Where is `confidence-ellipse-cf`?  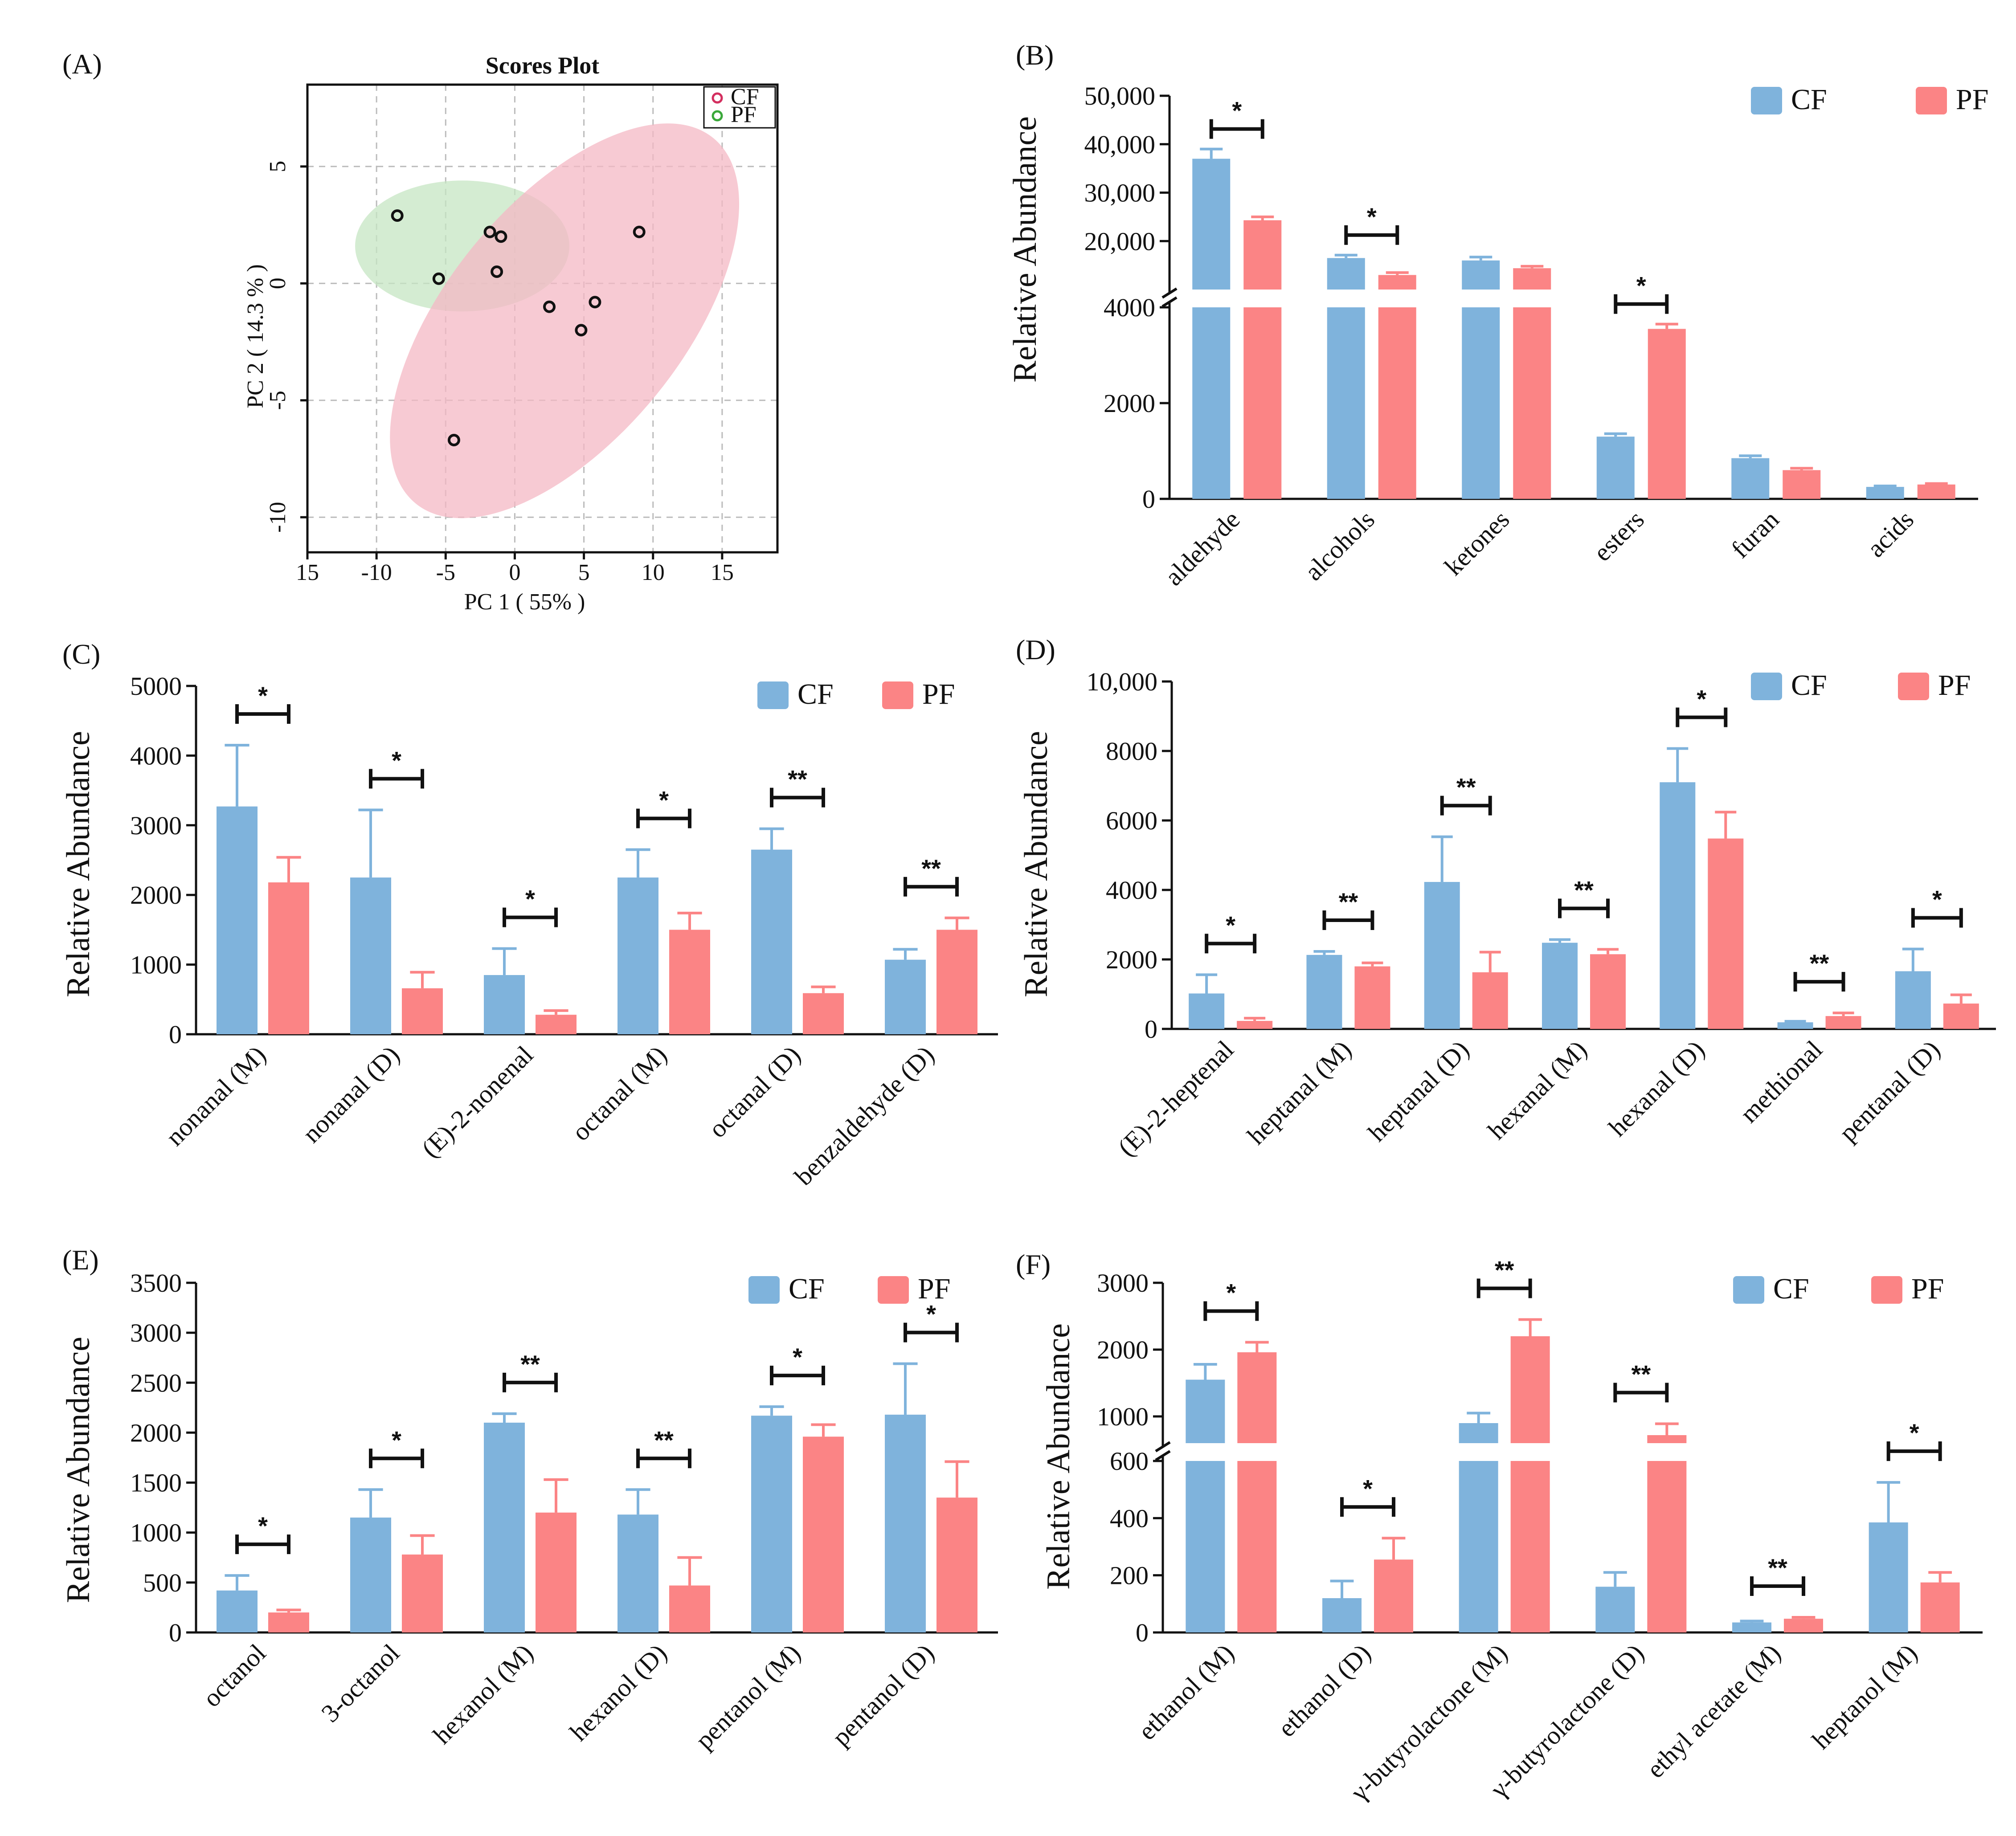
confidence-ellipse-cf is located at coordinates (565, 320).